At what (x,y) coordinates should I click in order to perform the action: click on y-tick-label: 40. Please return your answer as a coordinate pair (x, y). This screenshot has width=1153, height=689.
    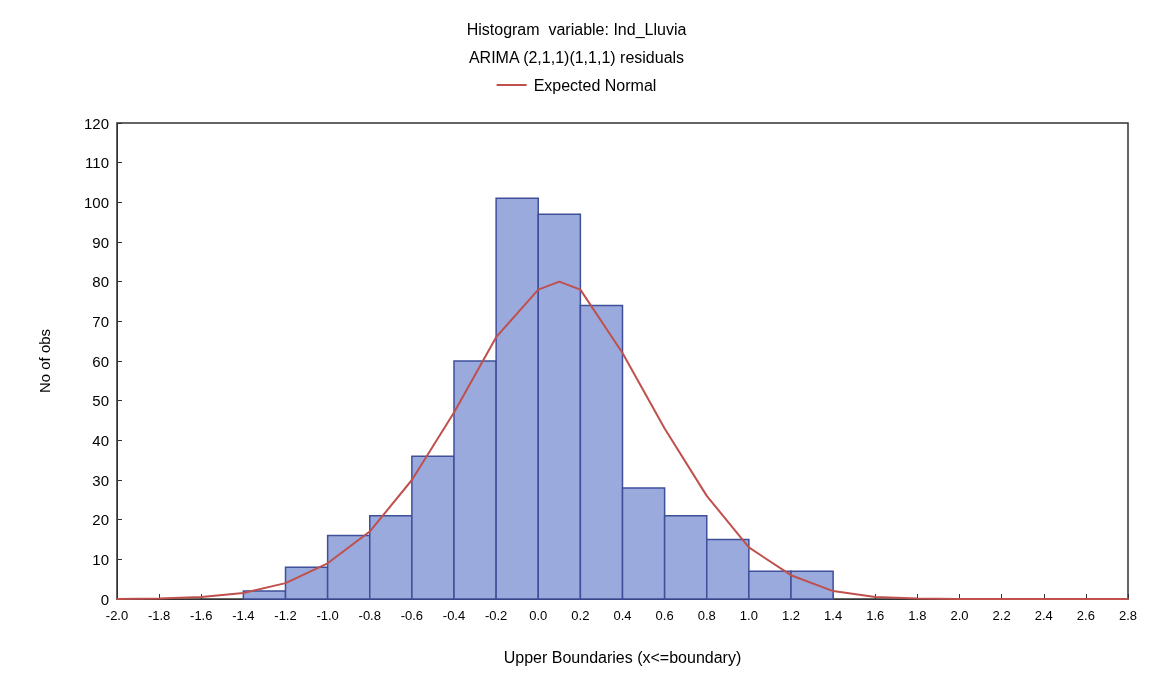
    Looking at the image, I should click on (100, 440).